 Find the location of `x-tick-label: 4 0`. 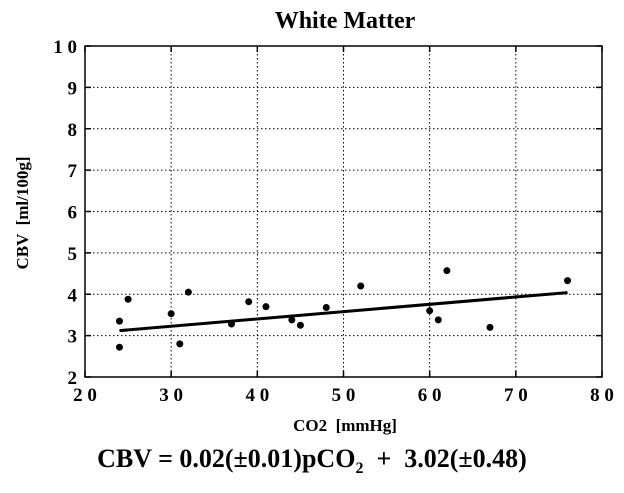

x-tick-label: 4 0 is located at coordinates (257, 395).